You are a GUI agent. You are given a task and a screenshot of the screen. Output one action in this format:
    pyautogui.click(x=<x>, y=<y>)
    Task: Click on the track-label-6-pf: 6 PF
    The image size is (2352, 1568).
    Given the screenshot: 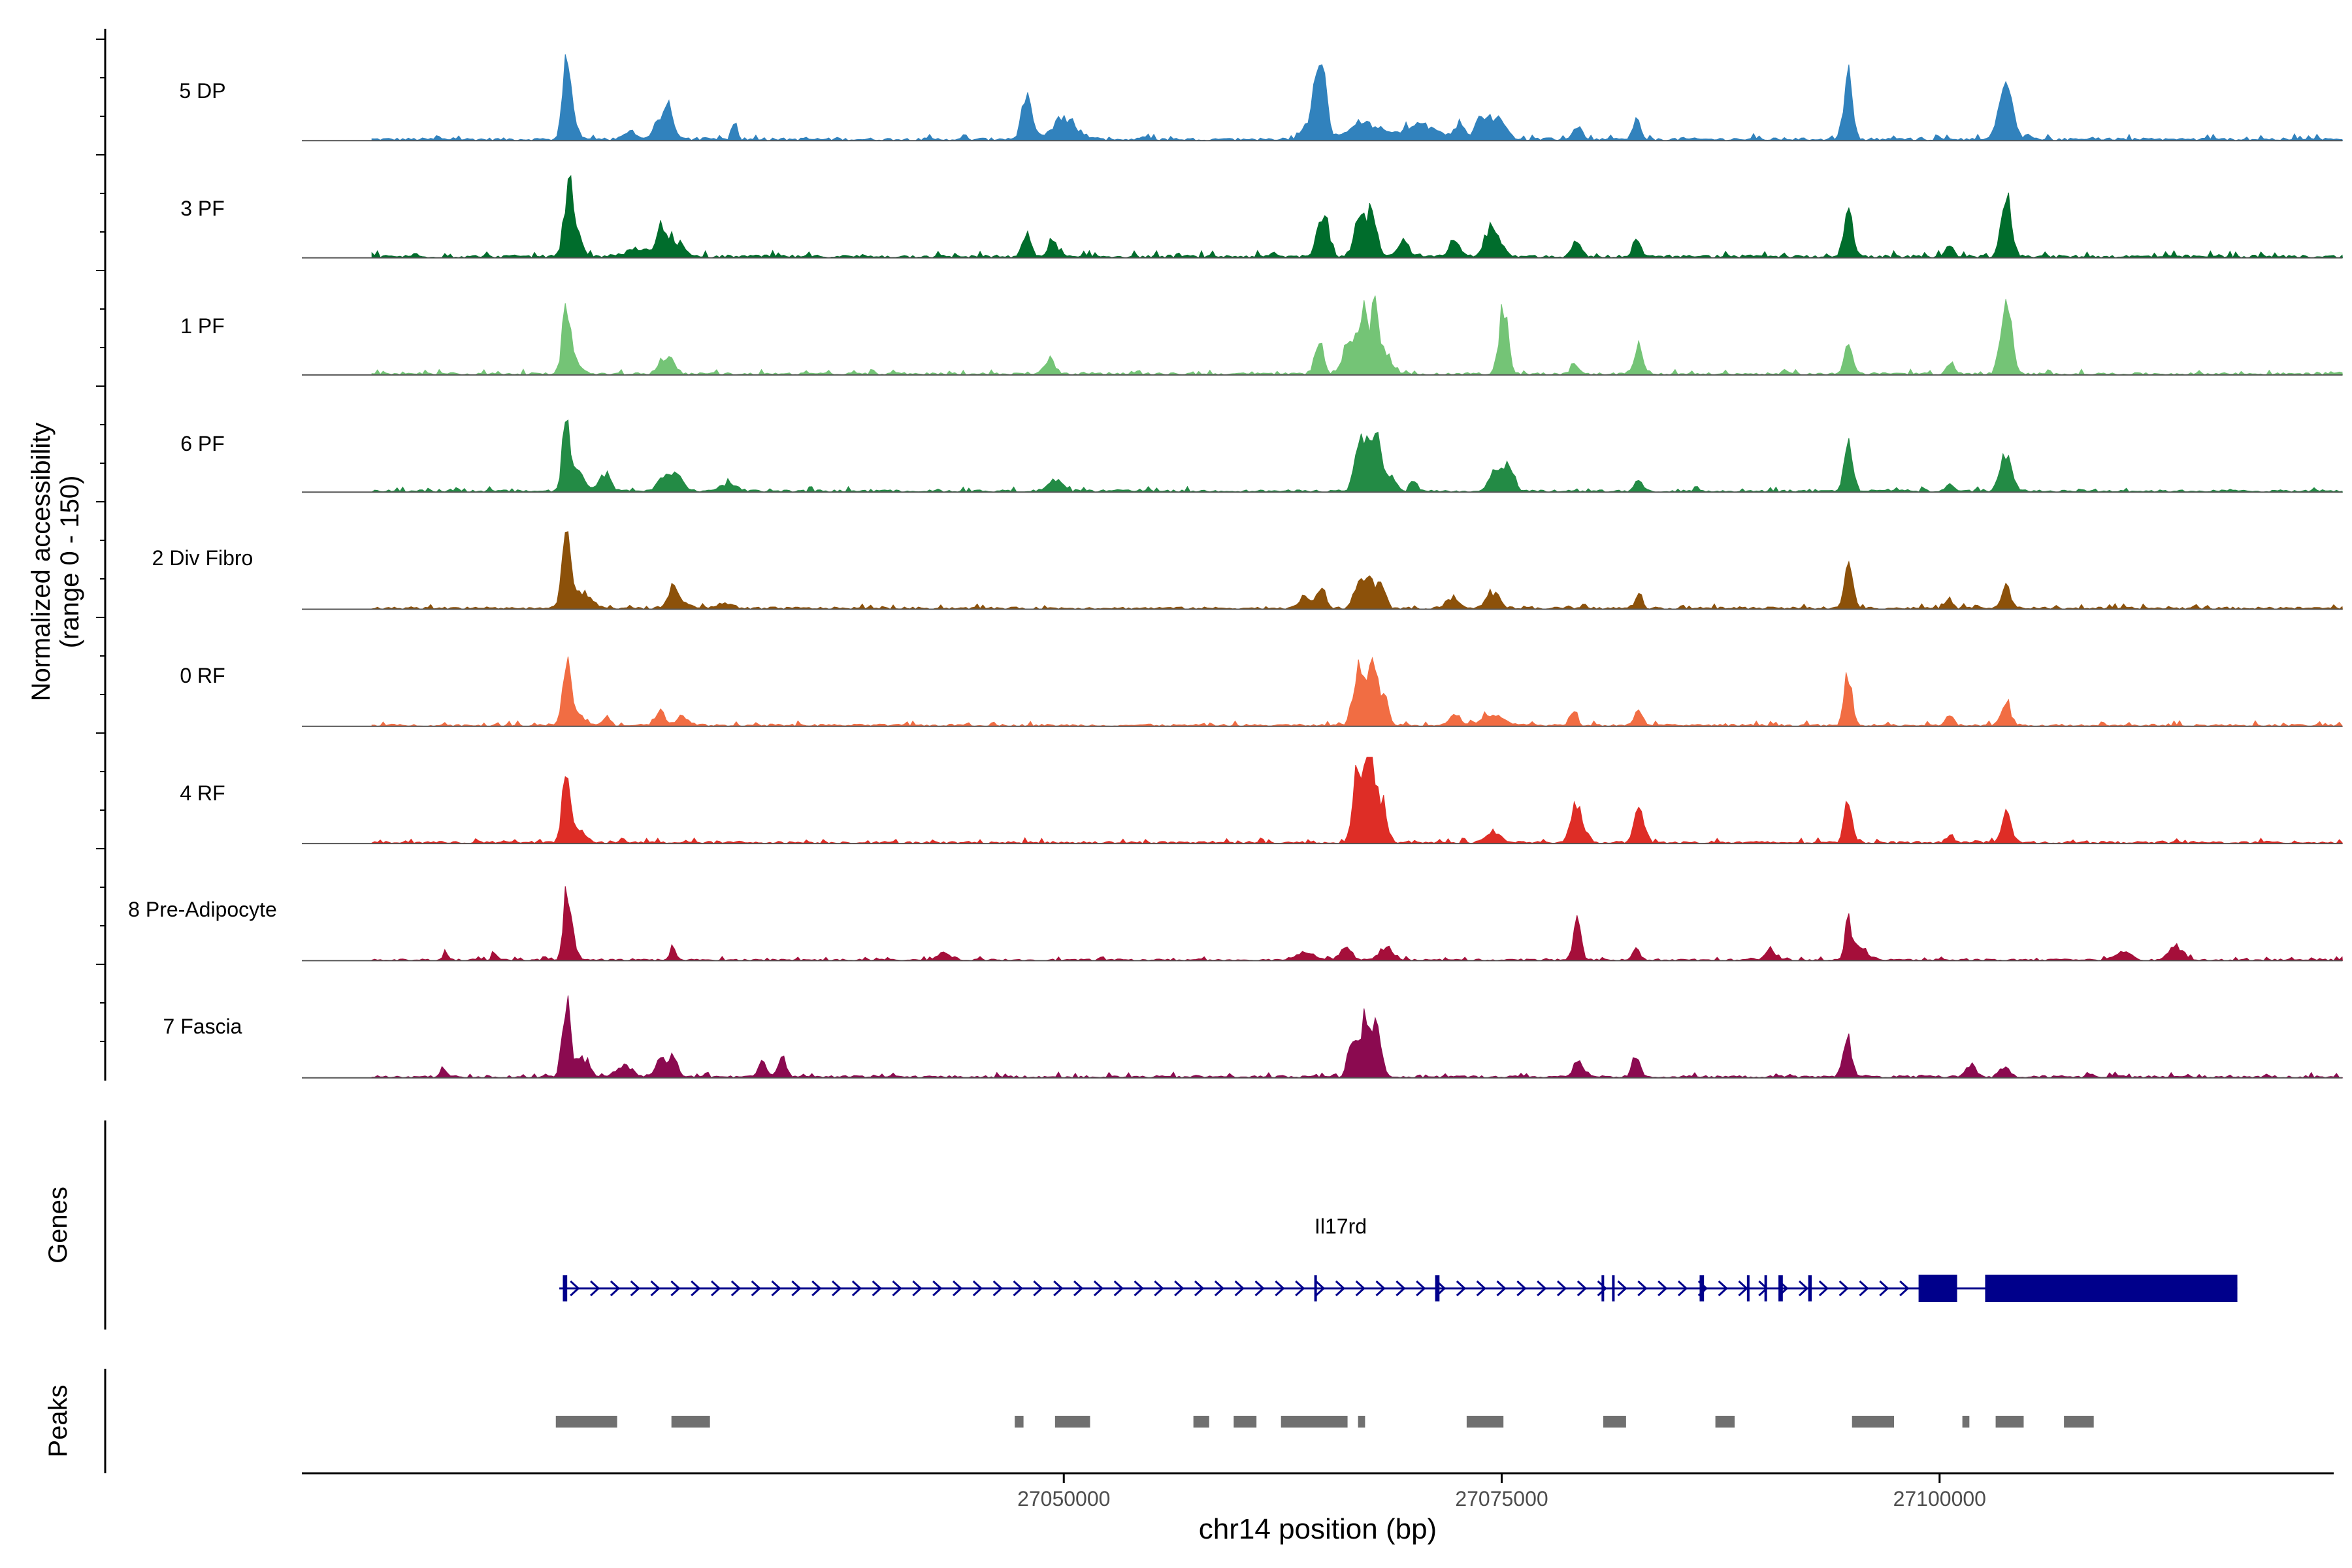 What is the action you would take?
    pyautogui.click(x=202, y=443)
    